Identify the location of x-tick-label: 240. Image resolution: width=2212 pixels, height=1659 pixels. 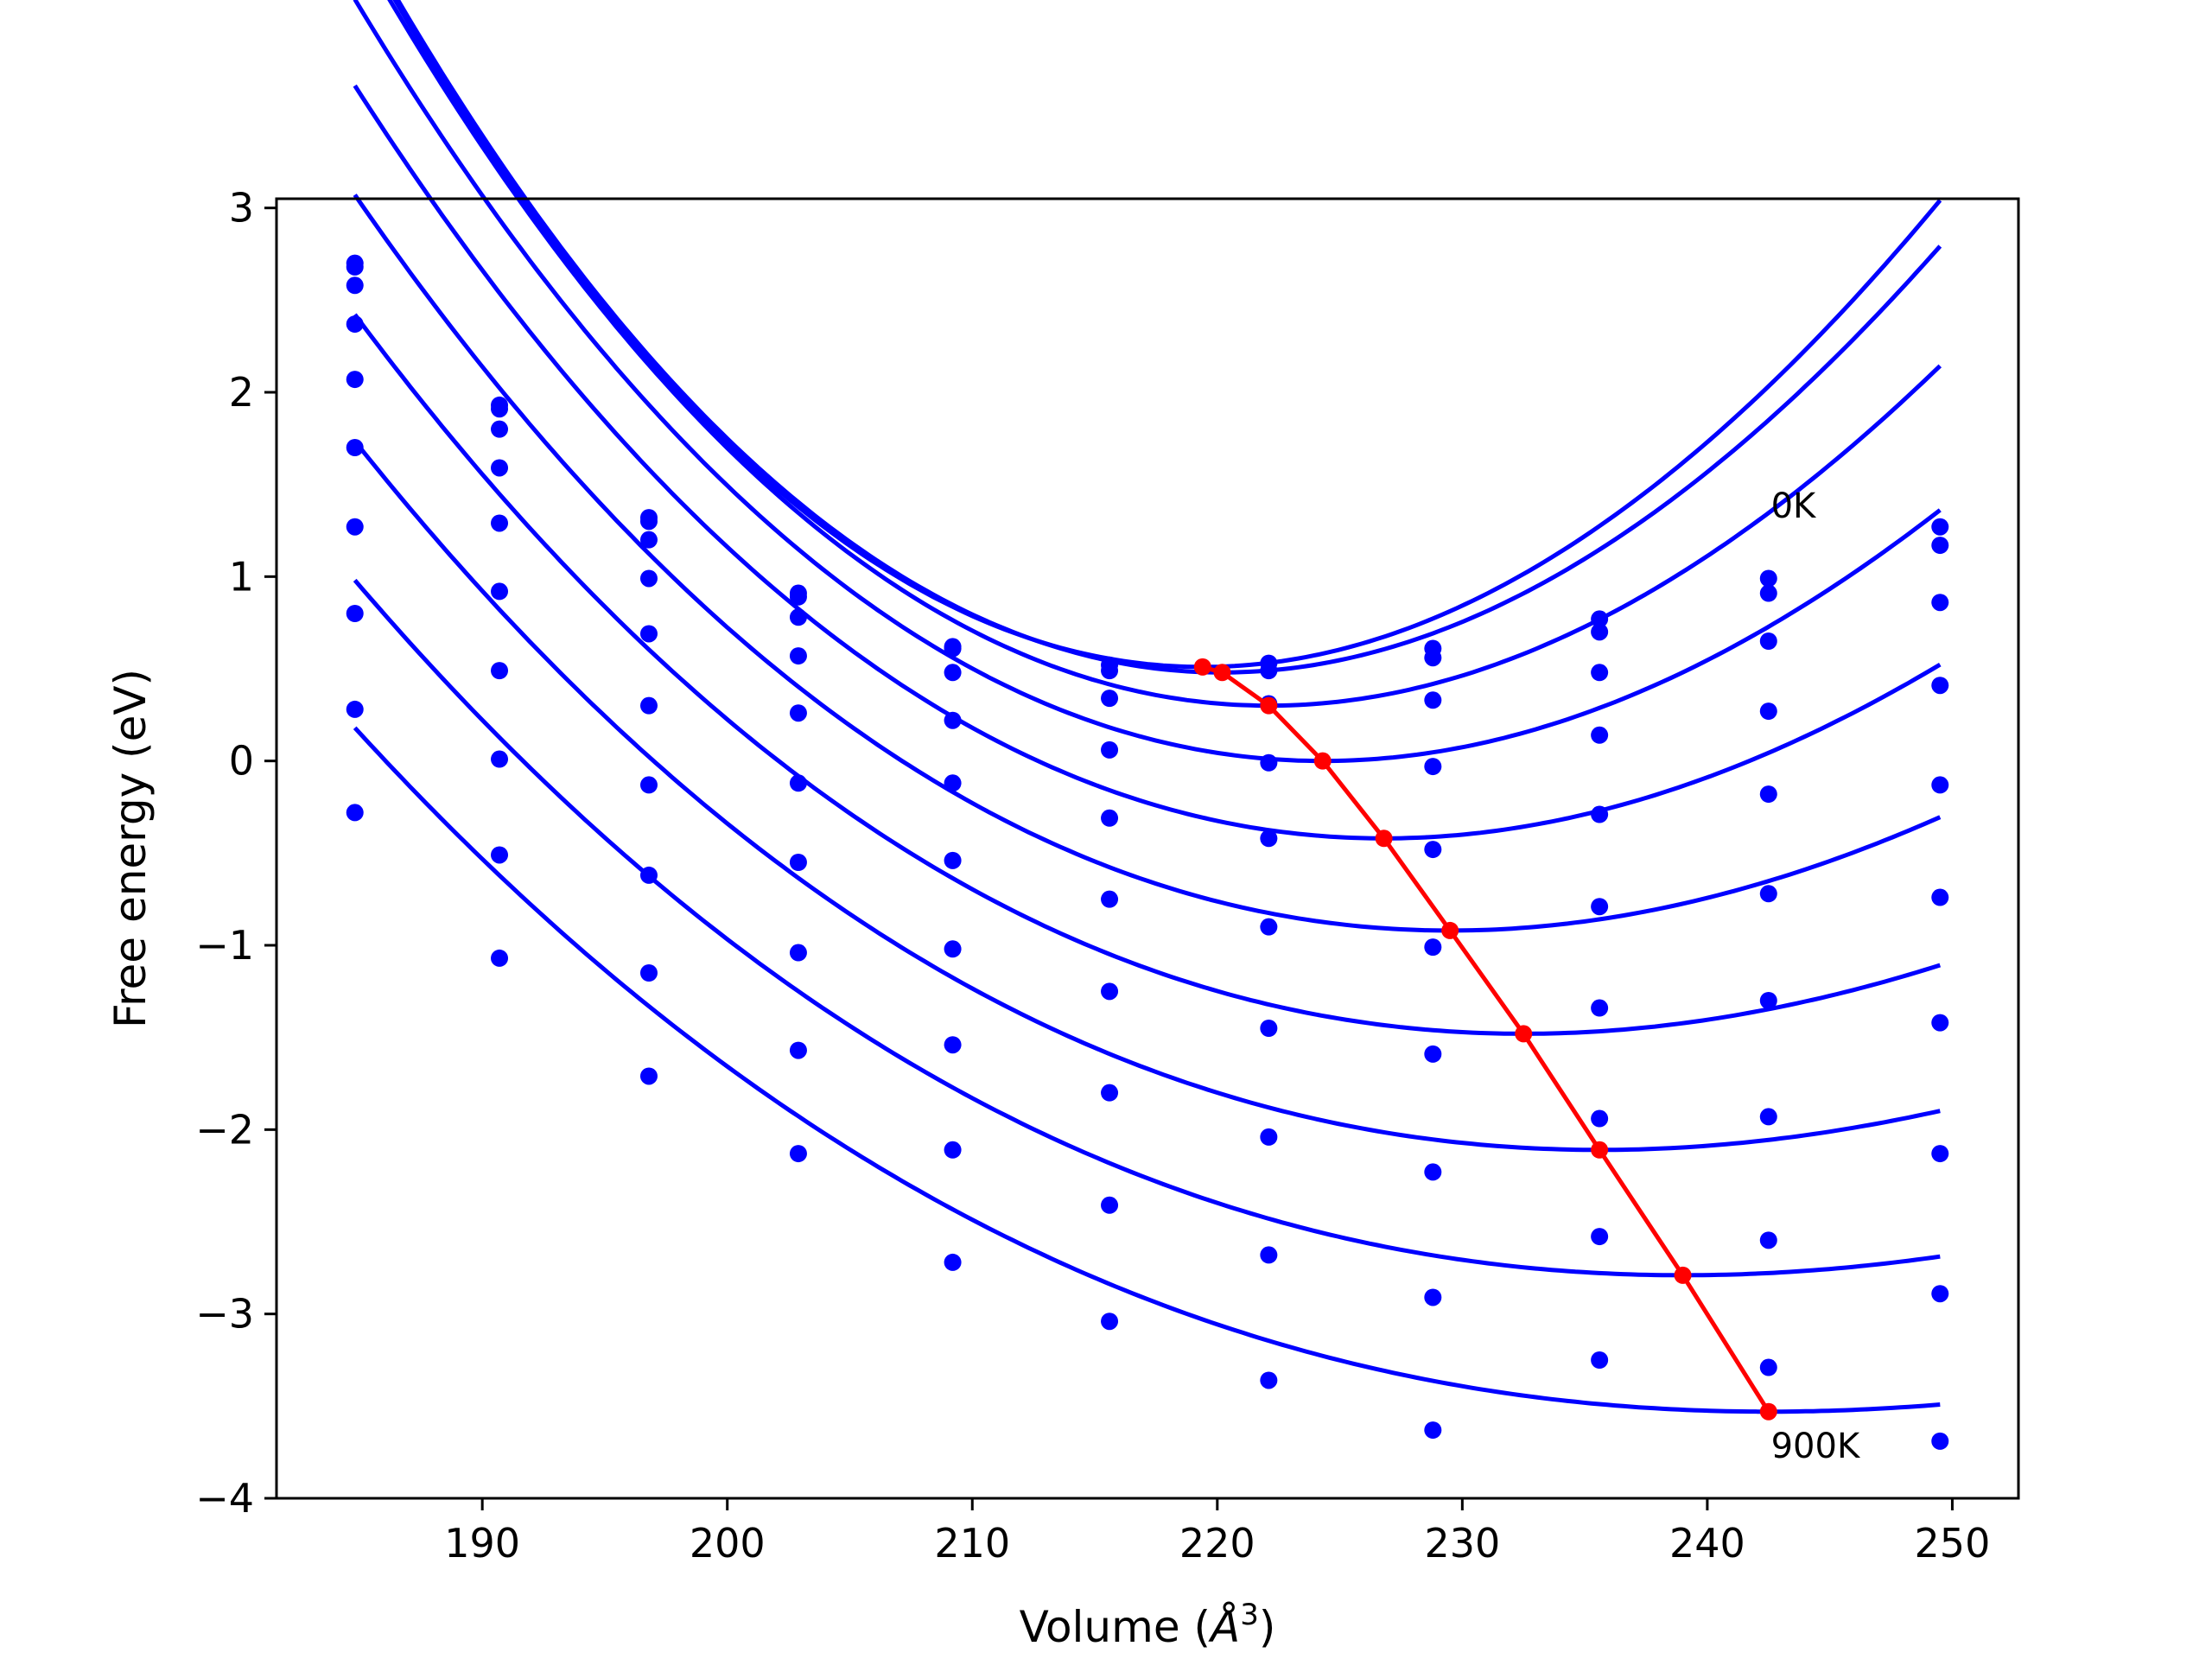
(1707, 1543).